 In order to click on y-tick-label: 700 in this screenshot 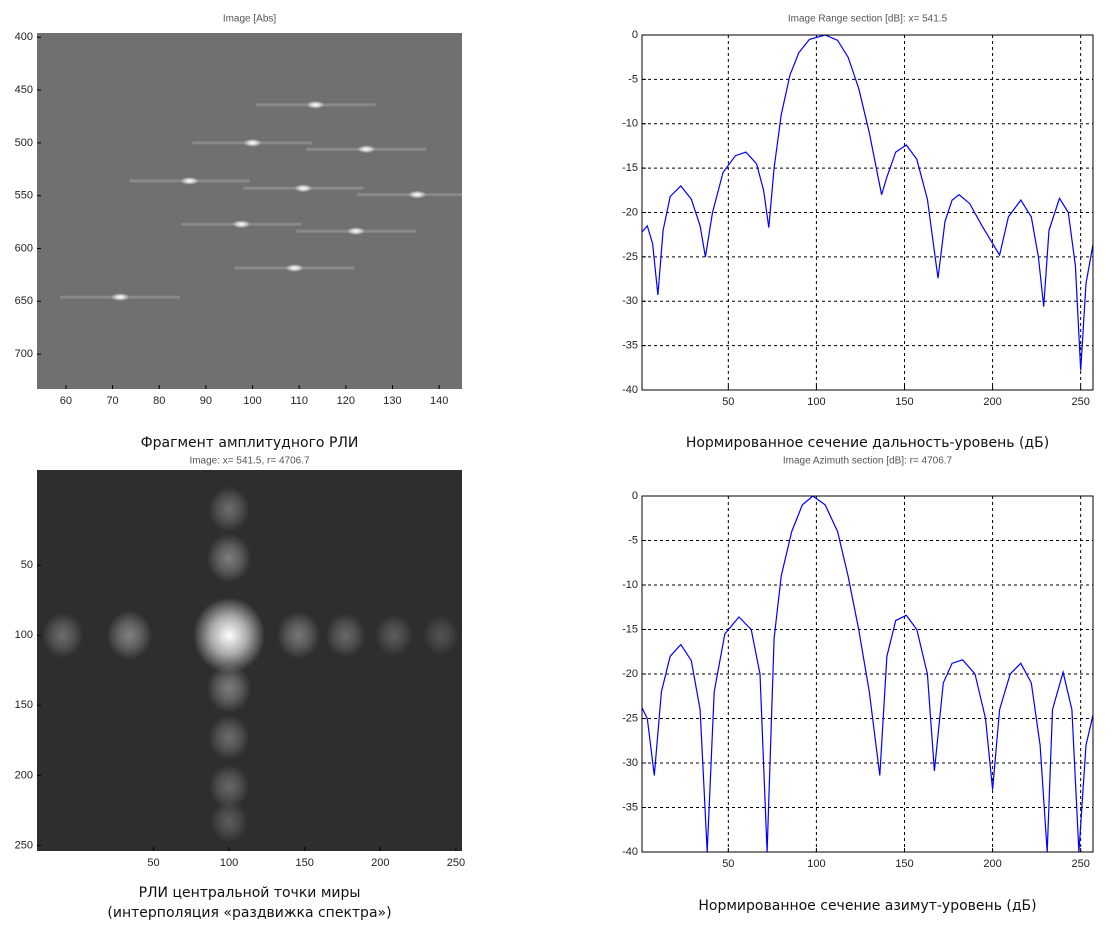, I will do `click(24, 354)`.